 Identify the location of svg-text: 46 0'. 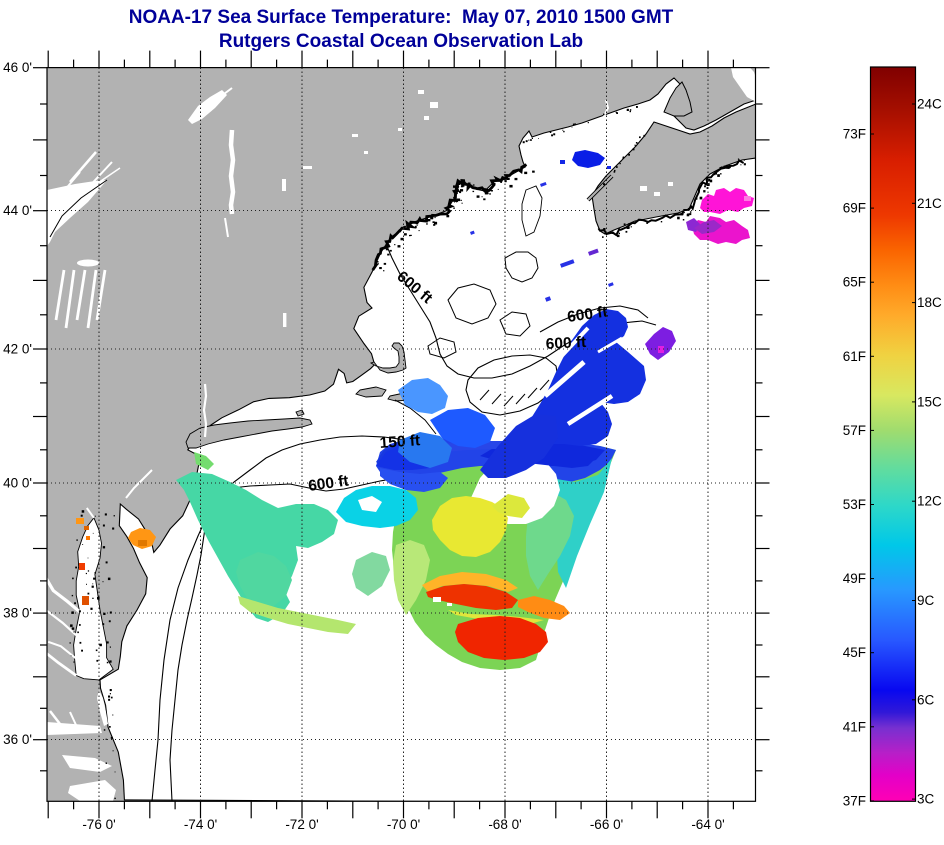
(17, 67).